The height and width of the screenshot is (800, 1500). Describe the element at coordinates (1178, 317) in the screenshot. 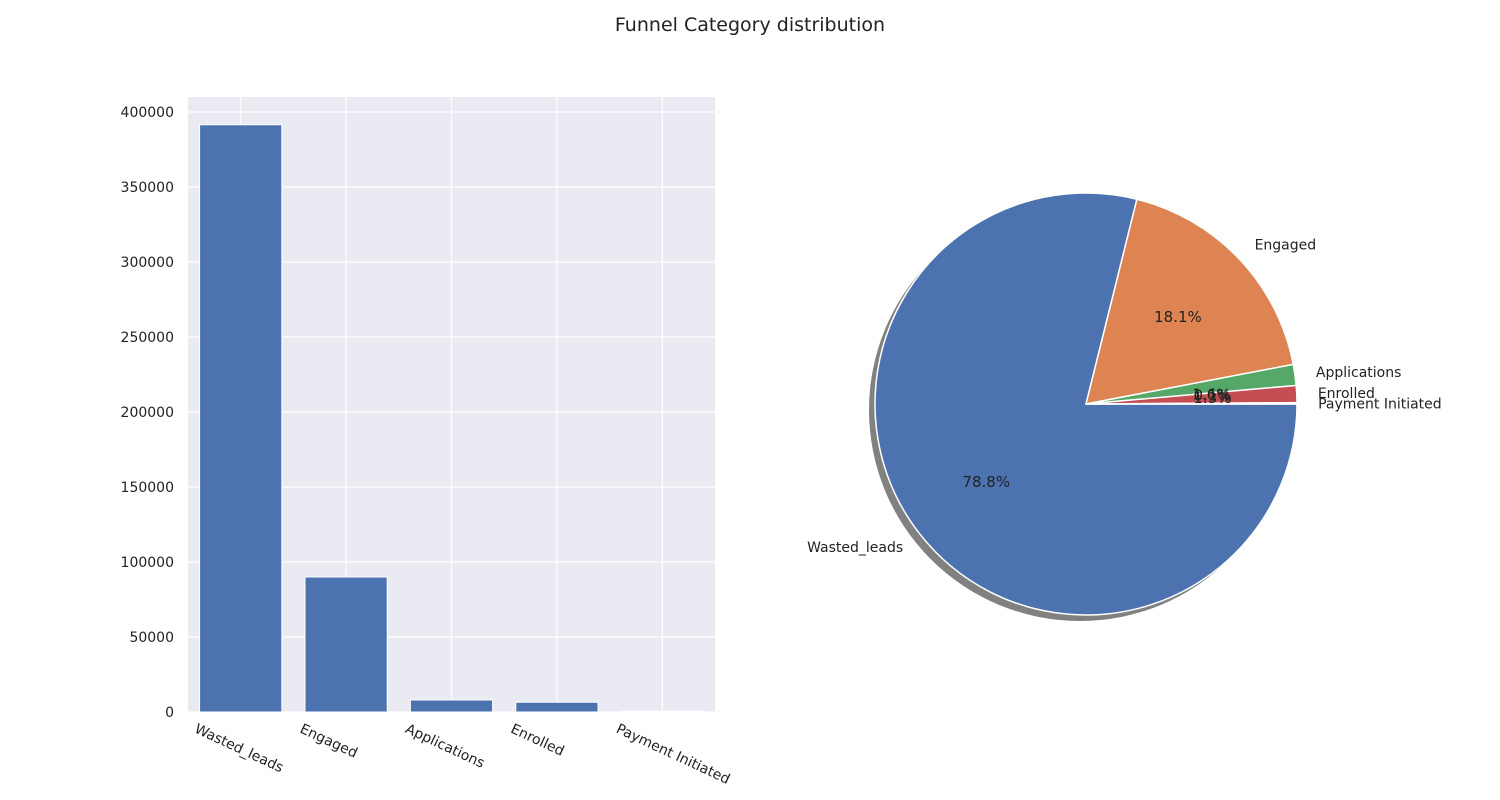

I see `pie-percent-engaged: 18.1%` at that location.